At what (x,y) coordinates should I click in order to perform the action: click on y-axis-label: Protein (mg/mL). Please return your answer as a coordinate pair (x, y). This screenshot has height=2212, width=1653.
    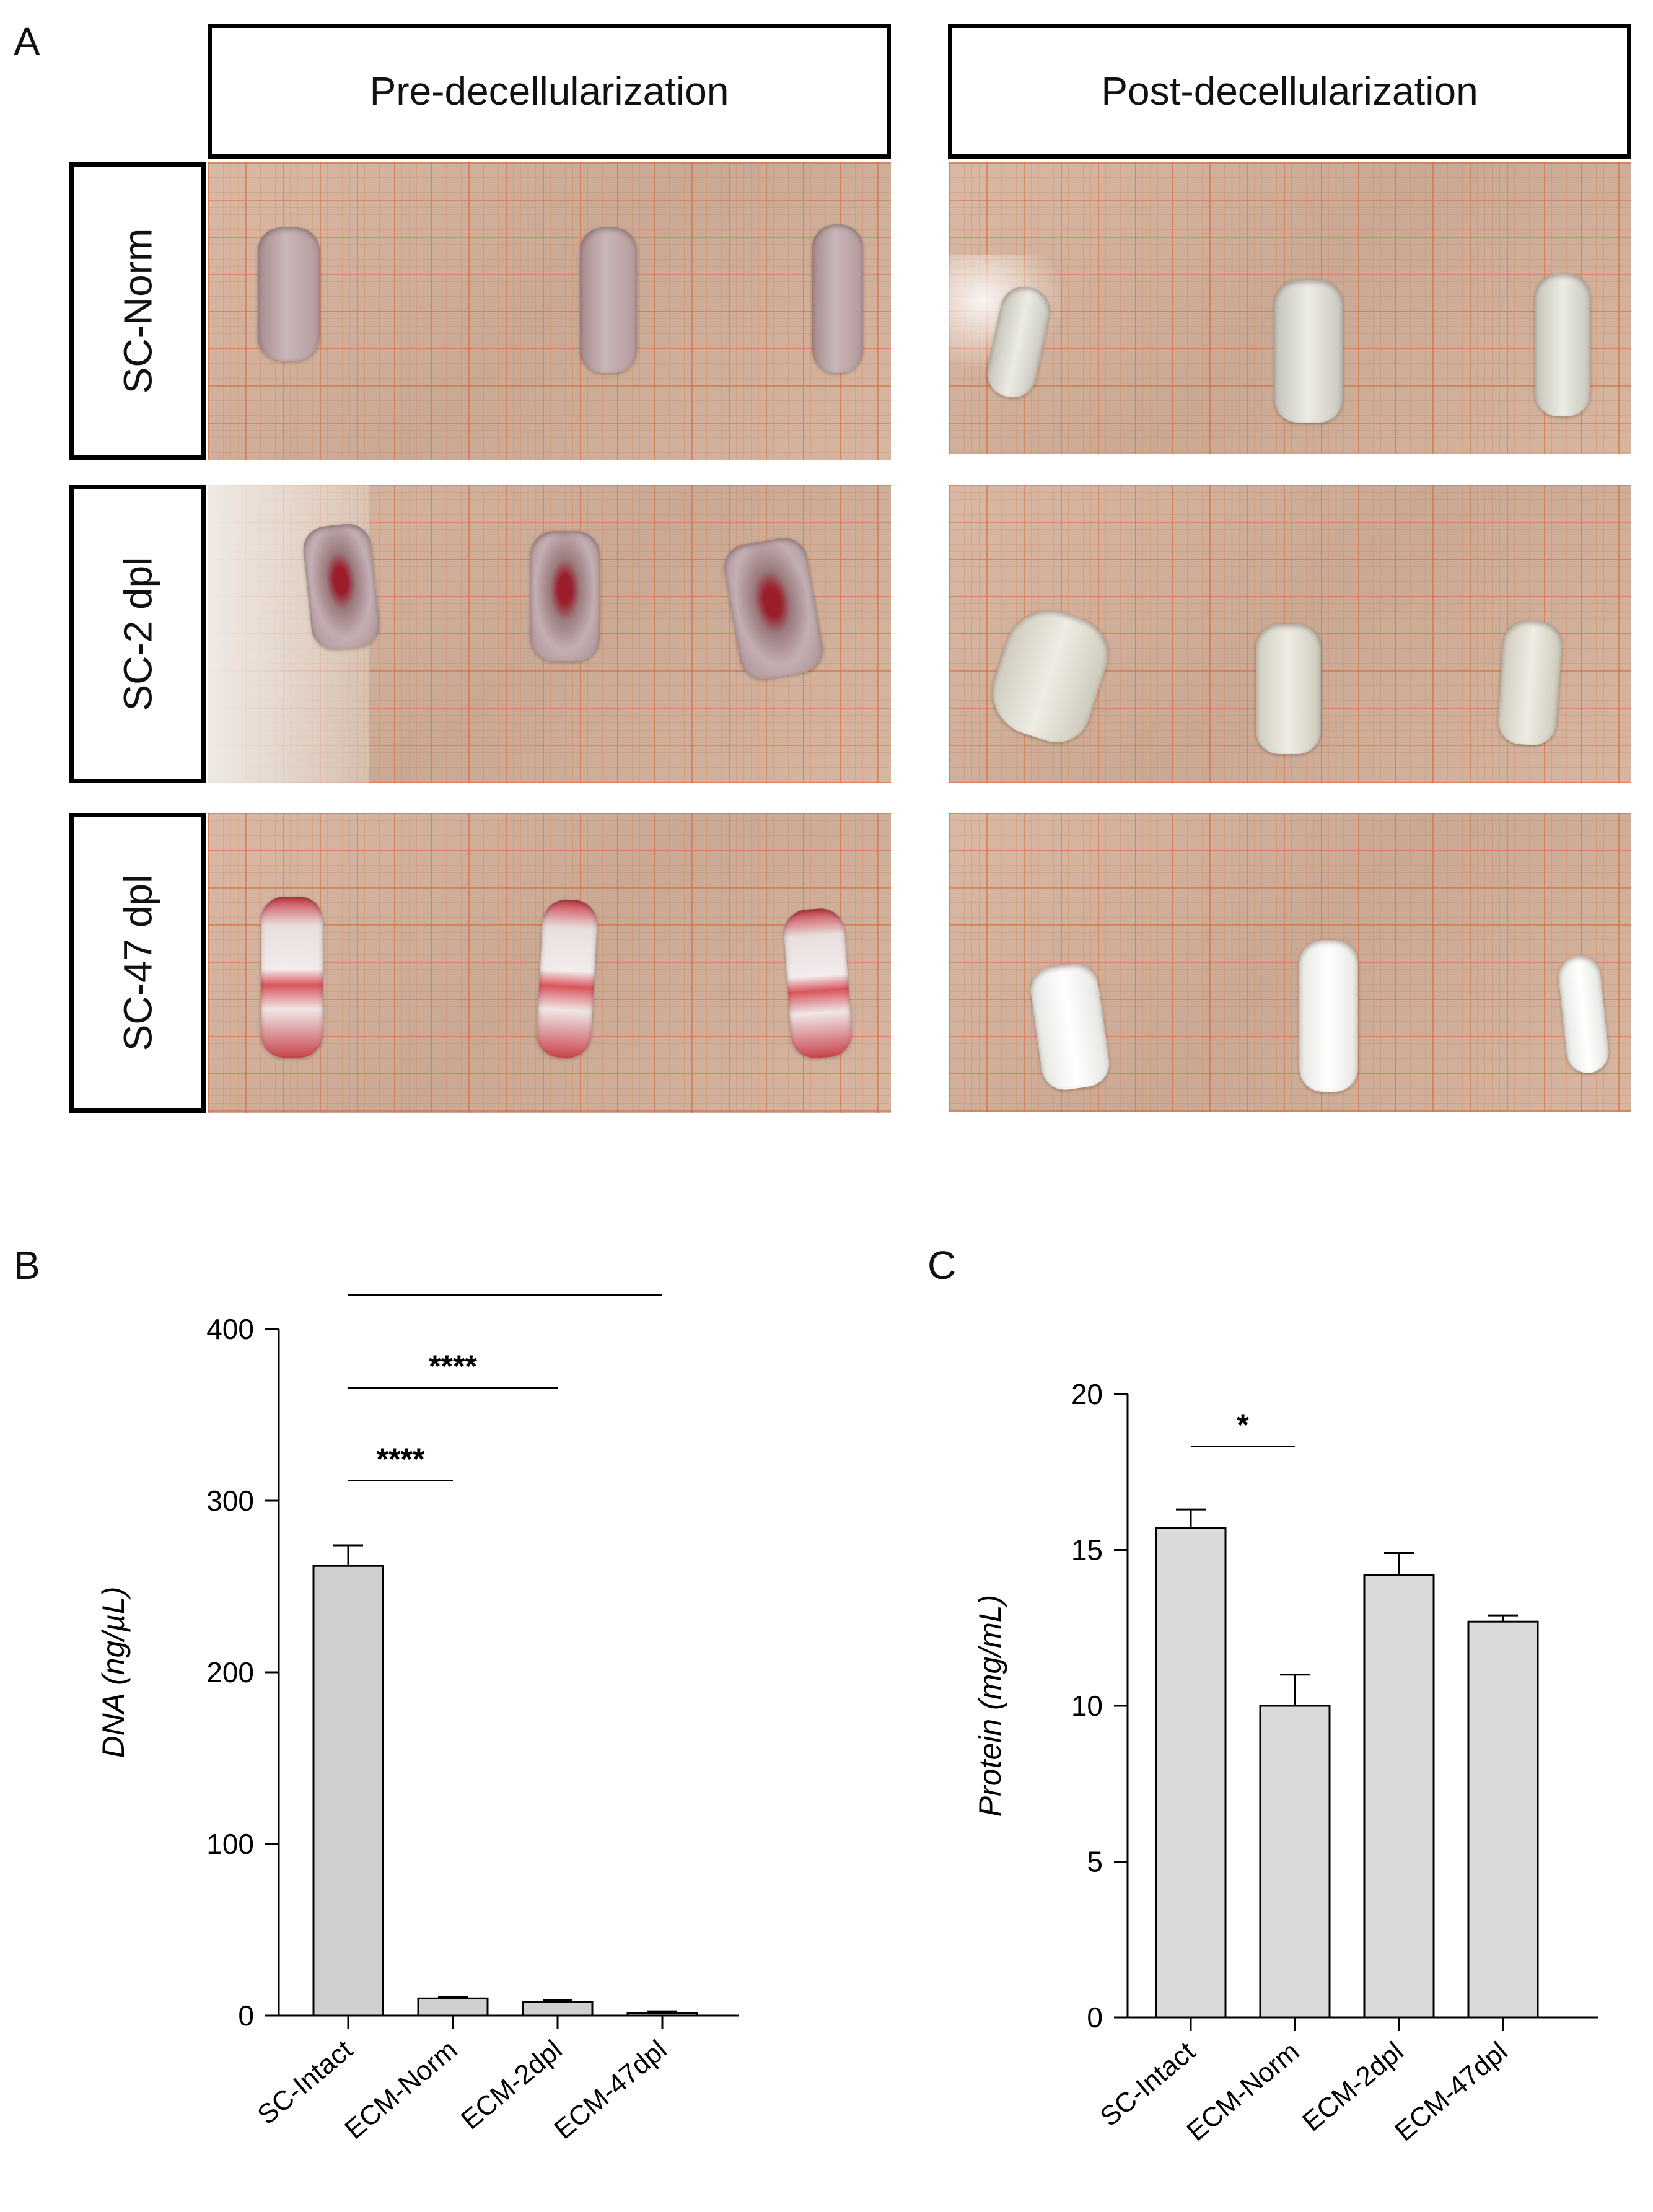
    Looking at the image, I should click on (990, 1706).